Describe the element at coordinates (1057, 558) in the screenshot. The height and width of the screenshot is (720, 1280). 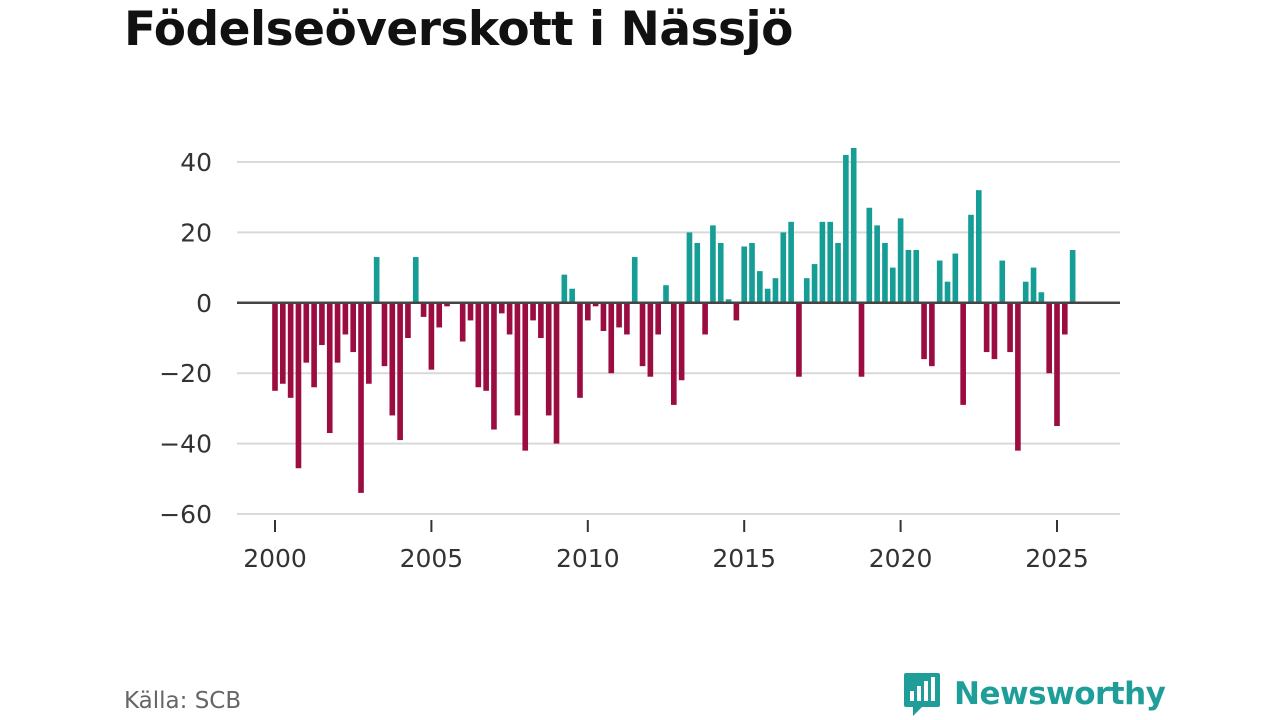
I see `x-tick-label: 2025` at that location.